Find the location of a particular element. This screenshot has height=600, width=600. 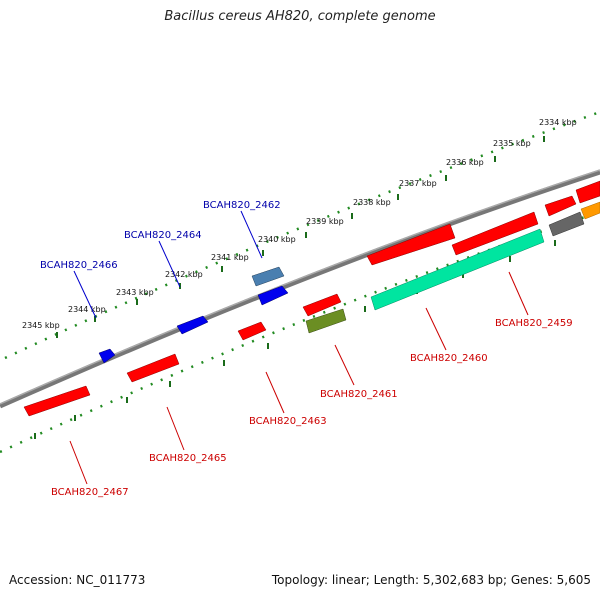

tick-label: 2335 kbp is located at coordinates (512, 143).